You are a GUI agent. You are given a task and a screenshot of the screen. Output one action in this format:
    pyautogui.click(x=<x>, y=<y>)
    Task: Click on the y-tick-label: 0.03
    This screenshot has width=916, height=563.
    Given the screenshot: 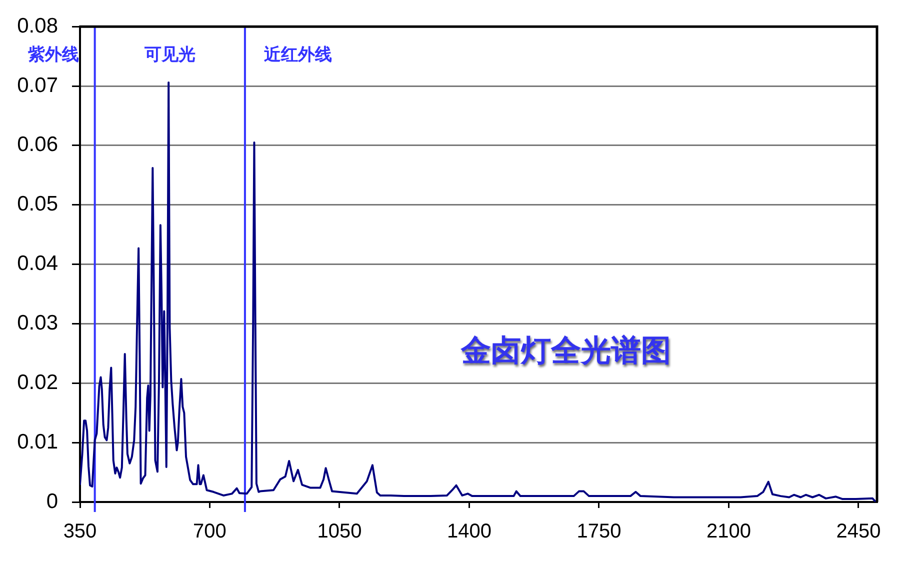 What is the action you would take?
    pyautogui.click(x=37, y=323)
    